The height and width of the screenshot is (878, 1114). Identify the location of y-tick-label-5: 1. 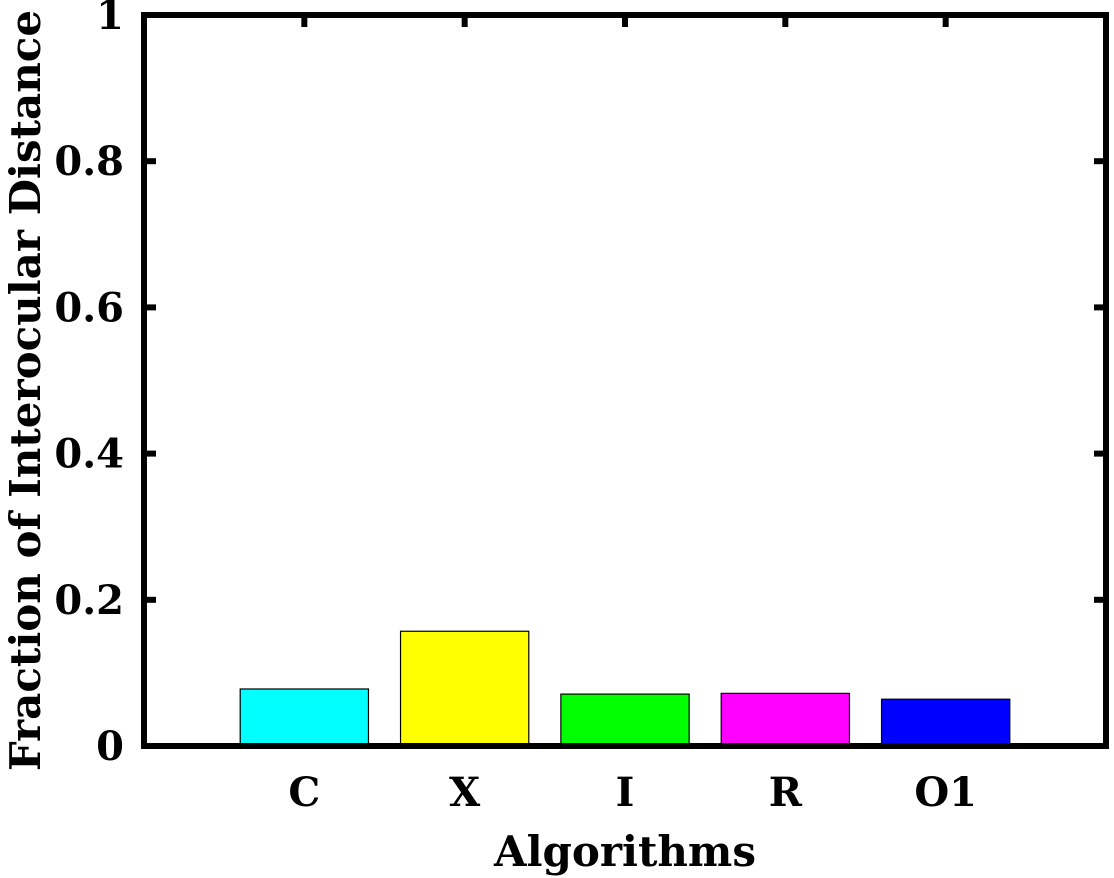
(110, 19).